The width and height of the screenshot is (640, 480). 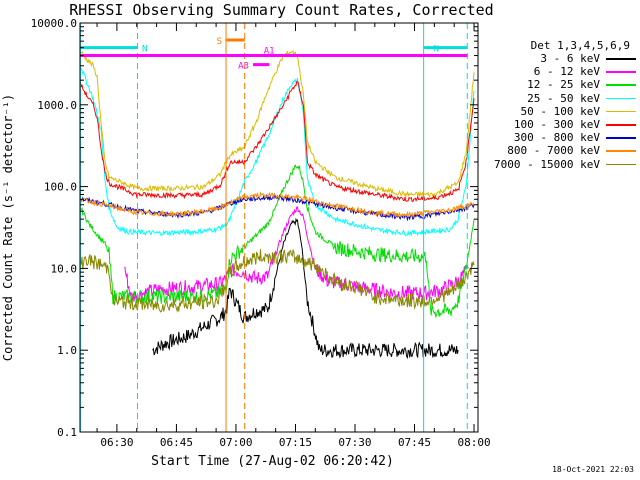 What do you see at coordinates (8, 227) in the screenshot?
I see `y-axis-title: Corrected Count Rate (s⁻¹ detector⁻¹)` at bounding box center [8, 227].